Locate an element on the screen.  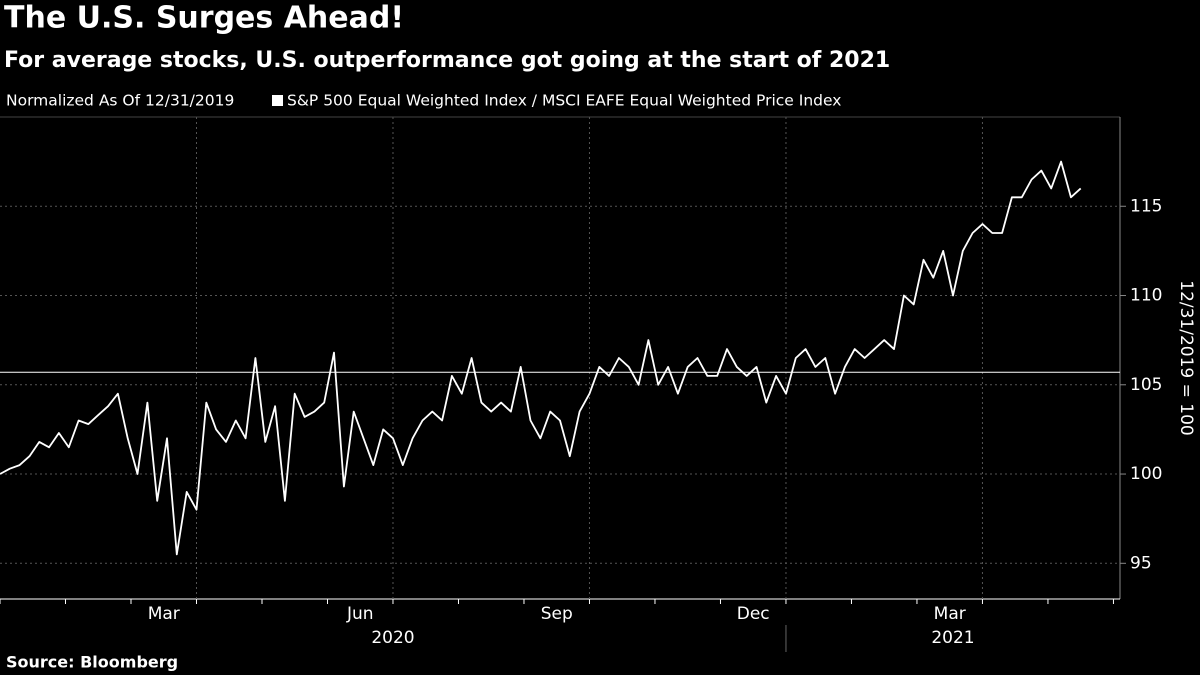
source: Source: Bloomberg is located at coordinates (92, 662).